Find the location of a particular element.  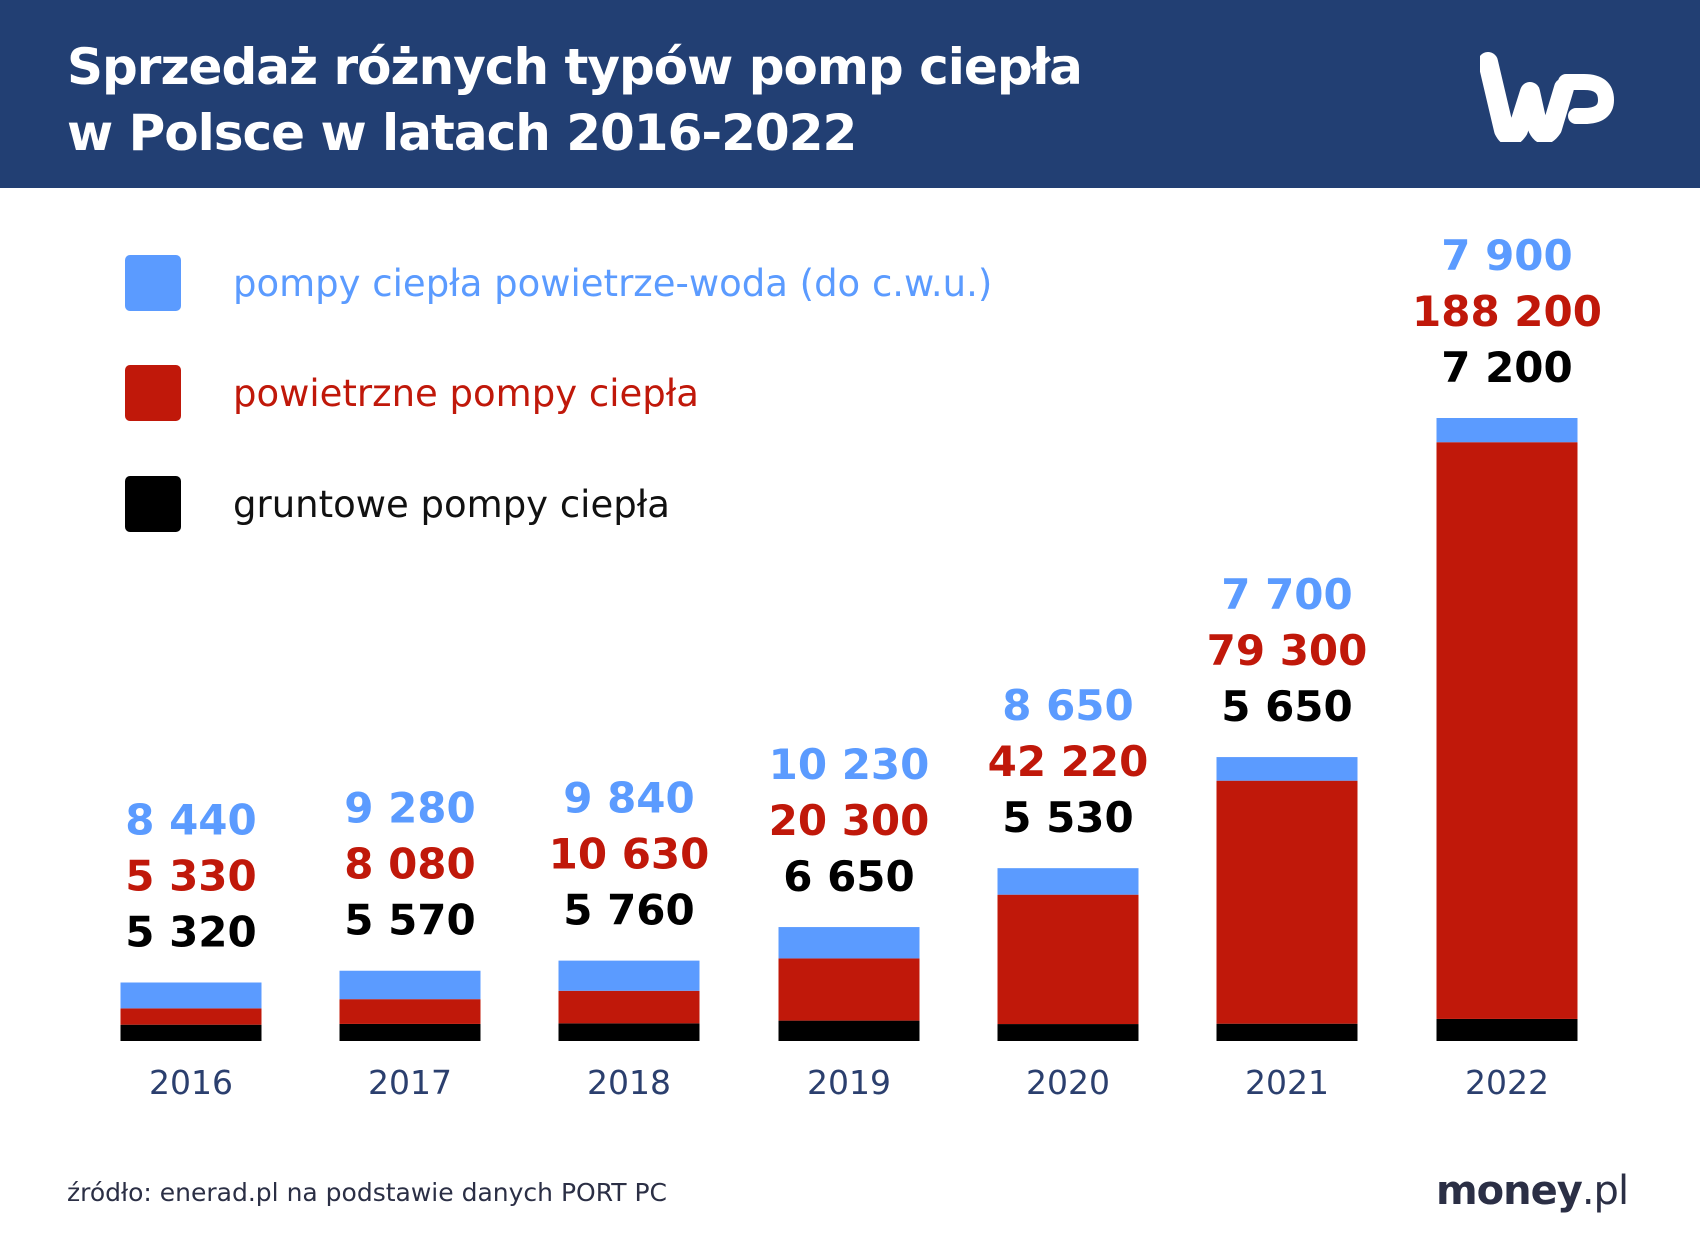

data-label: 9 840 is located at coordinates (629, 798).